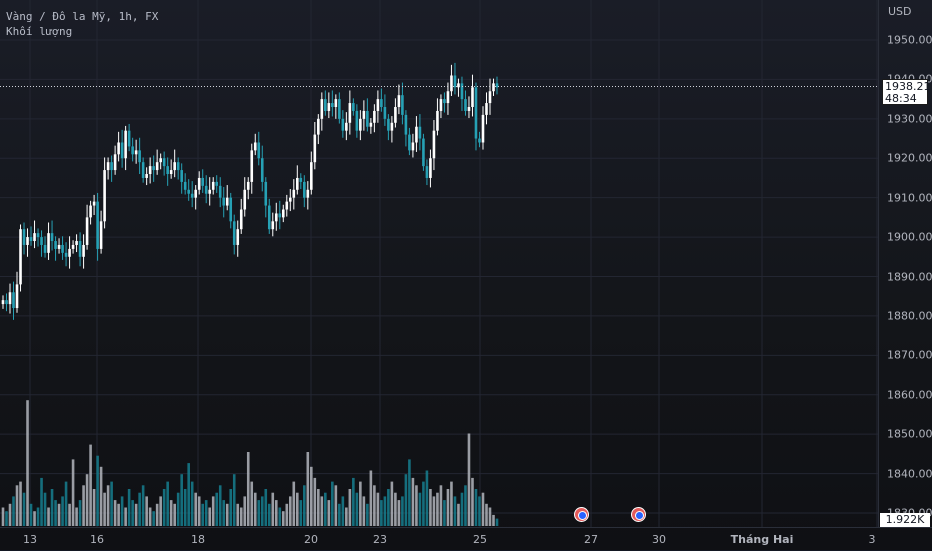  What do you see at coordinates (480, 539) in the screenshot?
I see `time-label: 25` at bounding box center [480, 539].